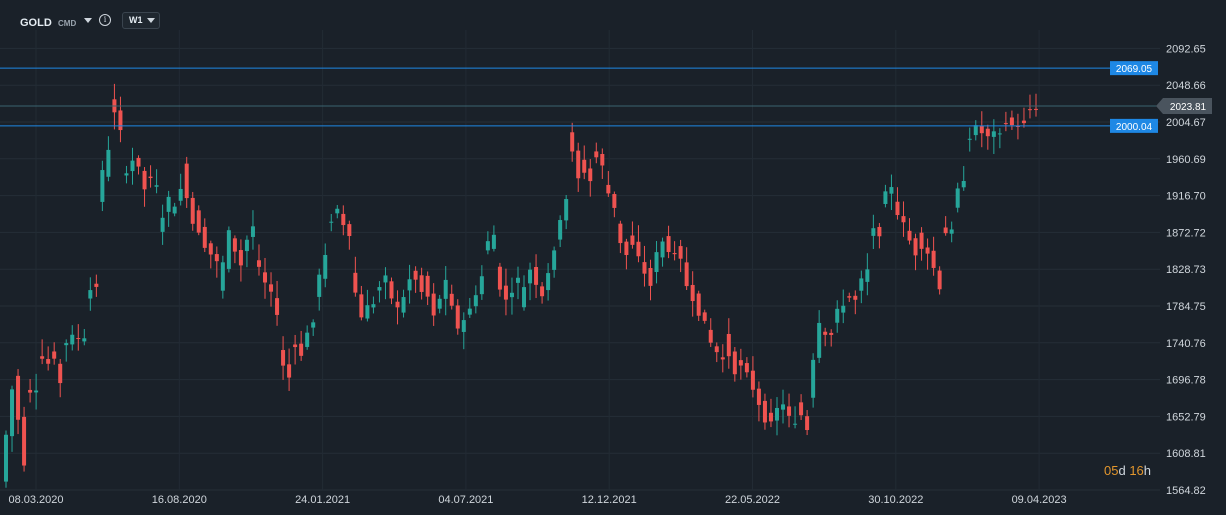 The height and width of the screenshot is (515, 1226). What do you see at coordinates (1188, 107) in the screenshot?
I see `current-price-text: 2023.81` at bounding box center [1188, 107].